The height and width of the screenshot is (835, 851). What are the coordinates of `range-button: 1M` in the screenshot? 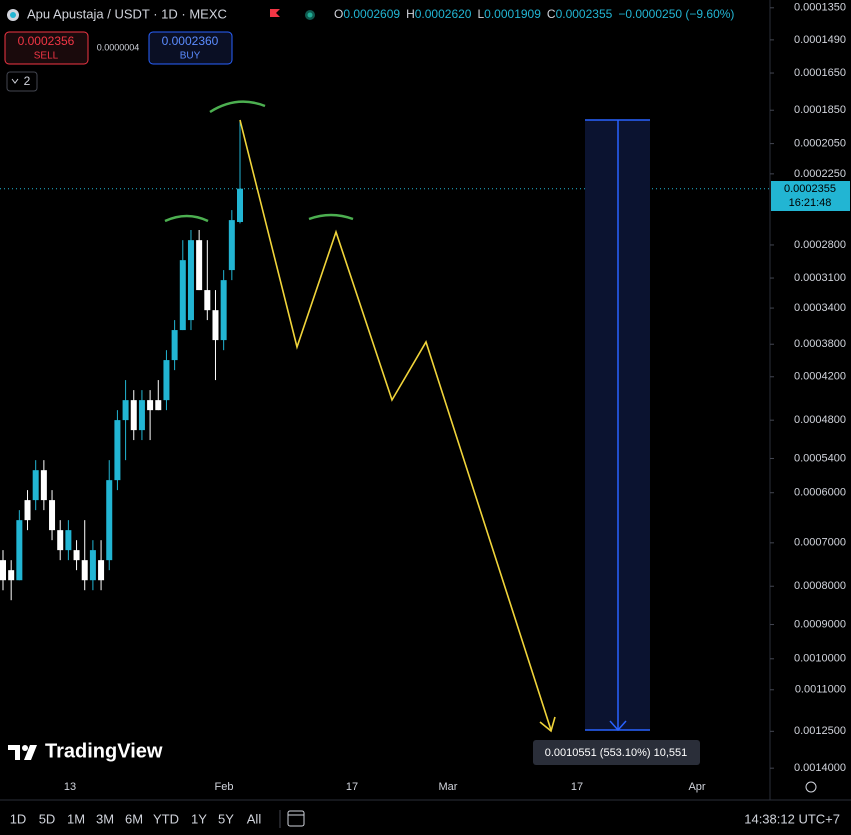 It's located at (76, 818).